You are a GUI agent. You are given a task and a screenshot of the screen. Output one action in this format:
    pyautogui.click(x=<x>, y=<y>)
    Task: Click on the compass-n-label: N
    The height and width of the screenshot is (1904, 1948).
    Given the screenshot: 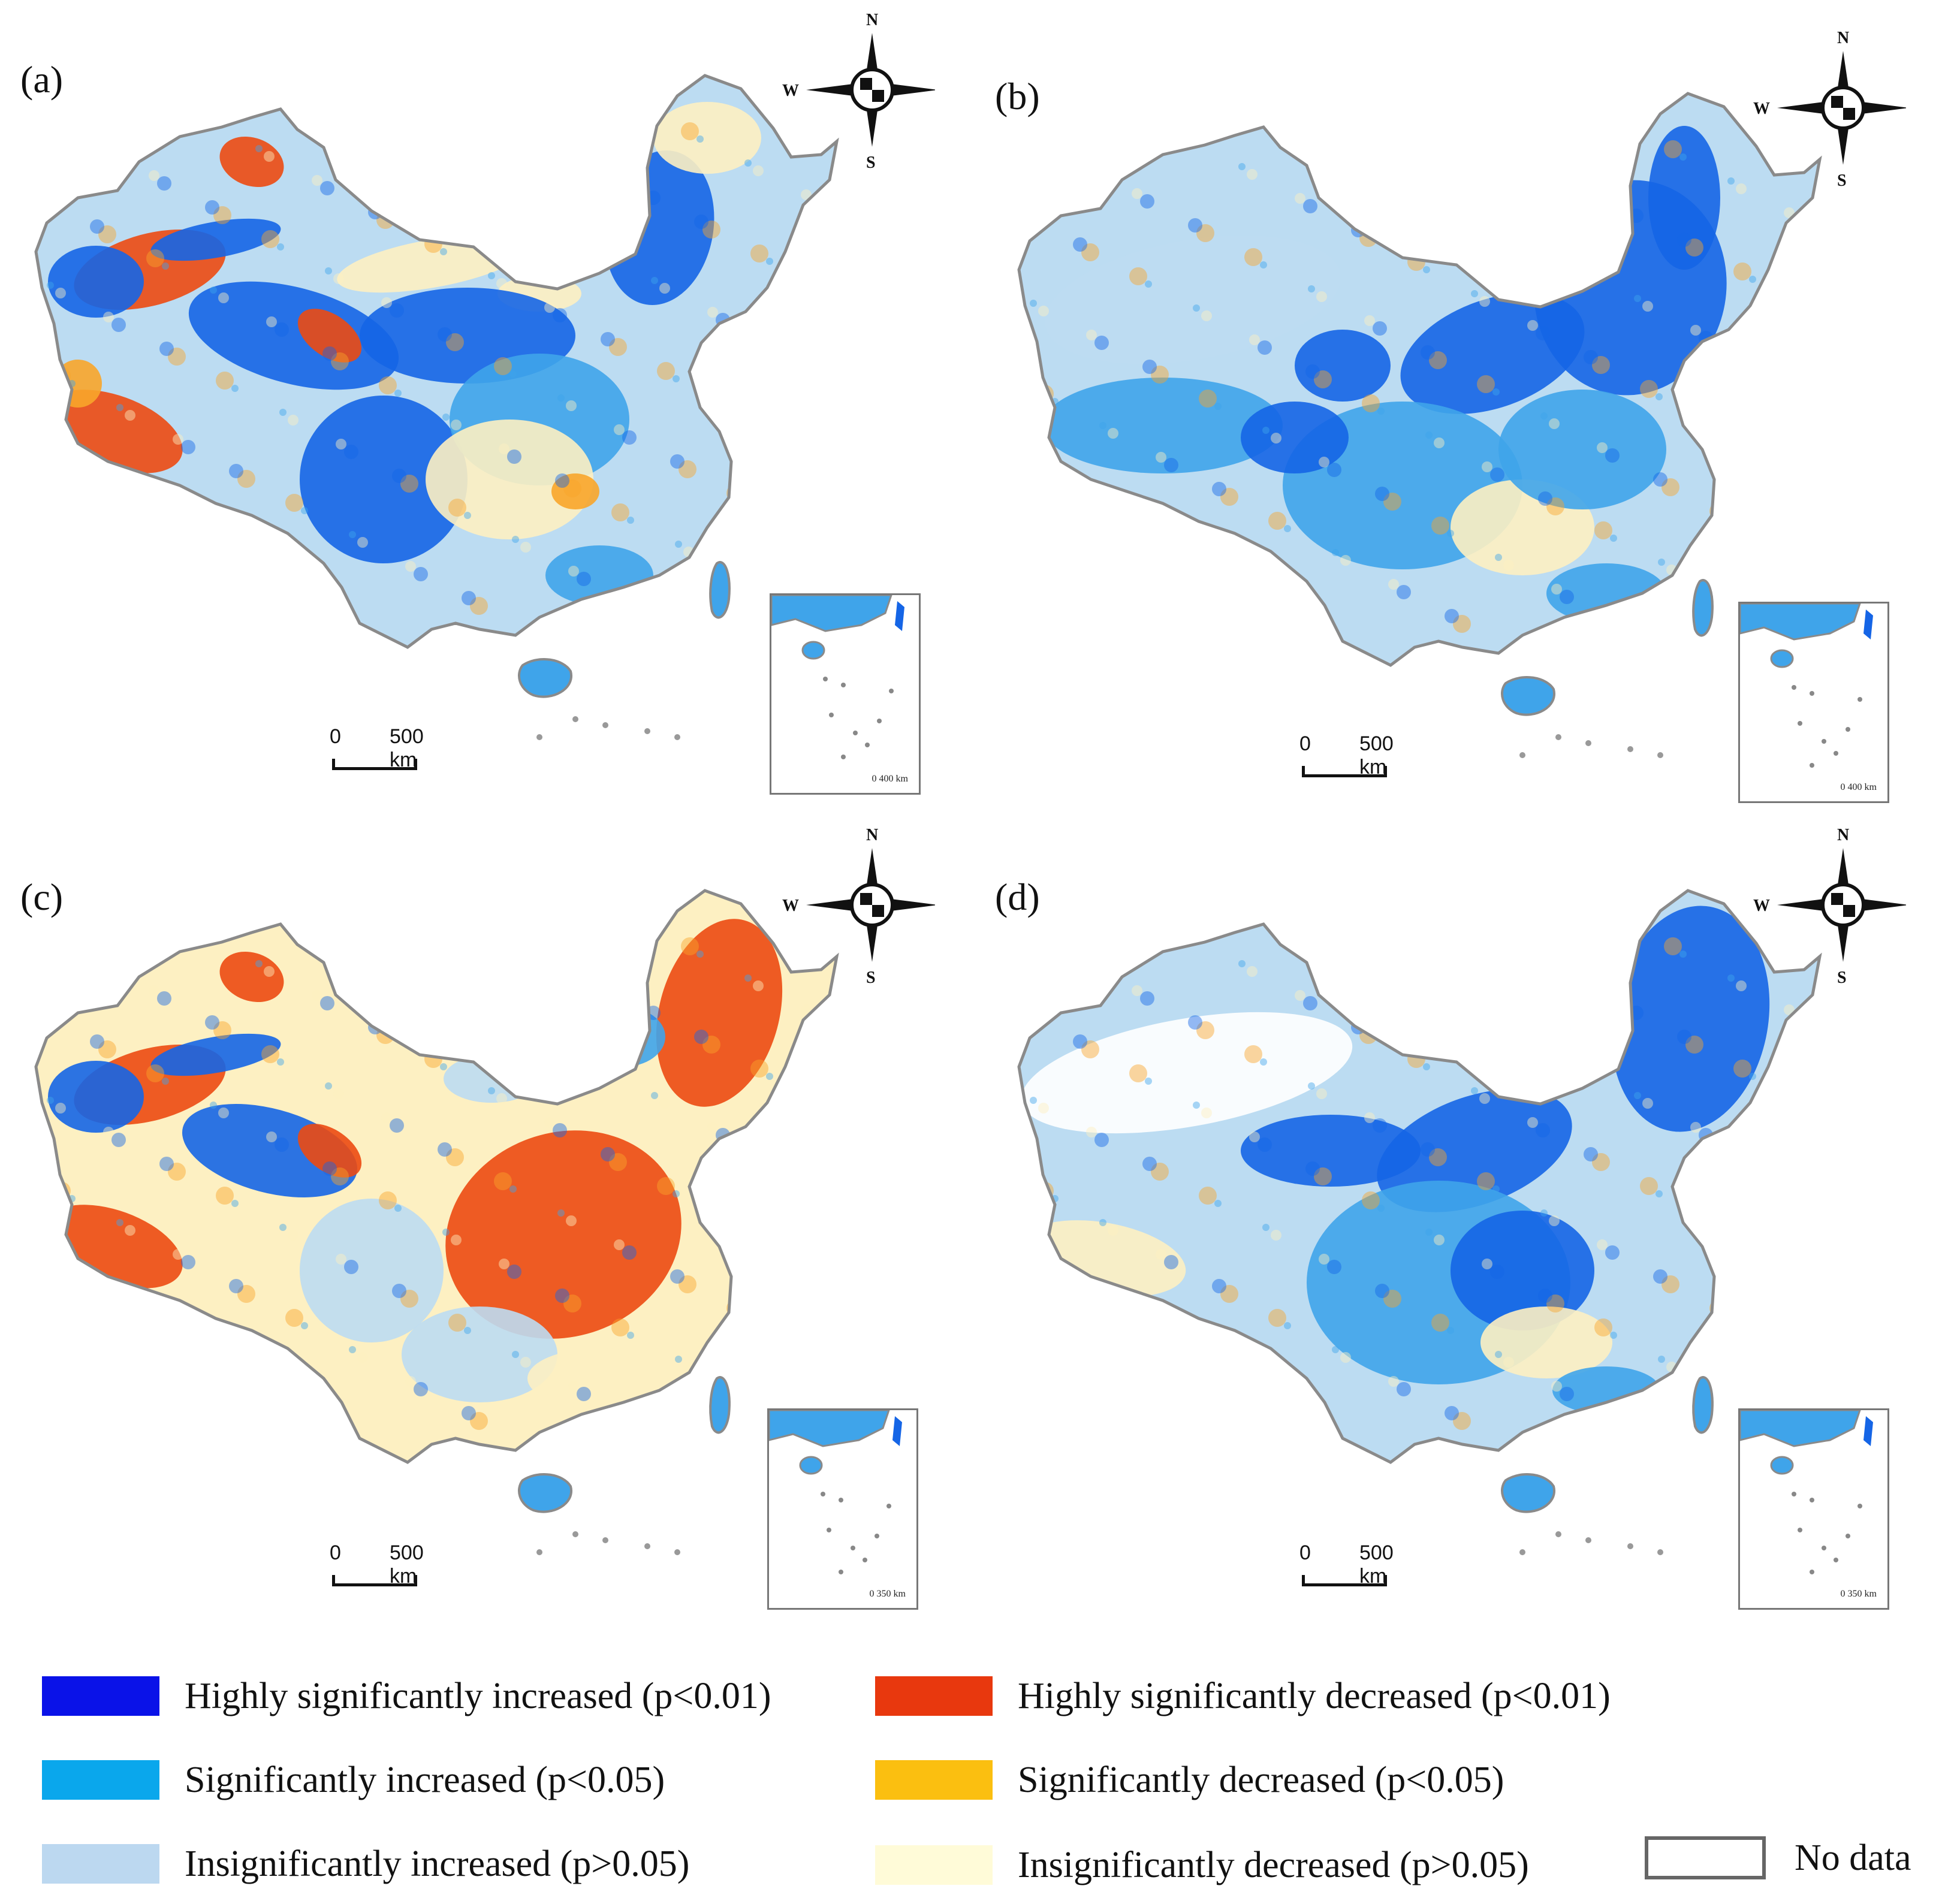 What is the action you would take?
    pyautogui.click(x=1843, y=38)
    